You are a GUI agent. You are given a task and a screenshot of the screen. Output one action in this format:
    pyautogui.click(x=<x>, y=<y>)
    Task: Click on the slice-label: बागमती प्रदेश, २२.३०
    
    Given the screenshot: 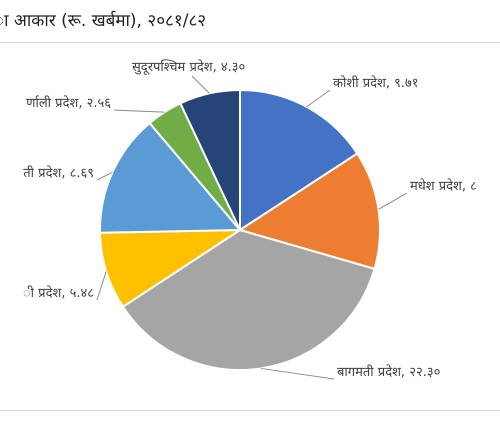 What is the action you would take?
    pyautogui.click(x=388, y=372)
    